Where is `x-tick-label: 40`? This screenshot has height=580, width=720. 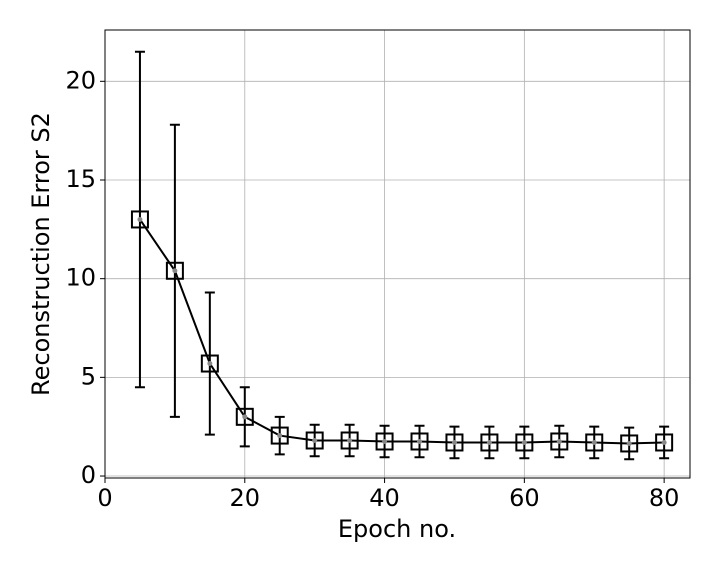
x-tick-label: 40 is located at coordinates (384, 498).